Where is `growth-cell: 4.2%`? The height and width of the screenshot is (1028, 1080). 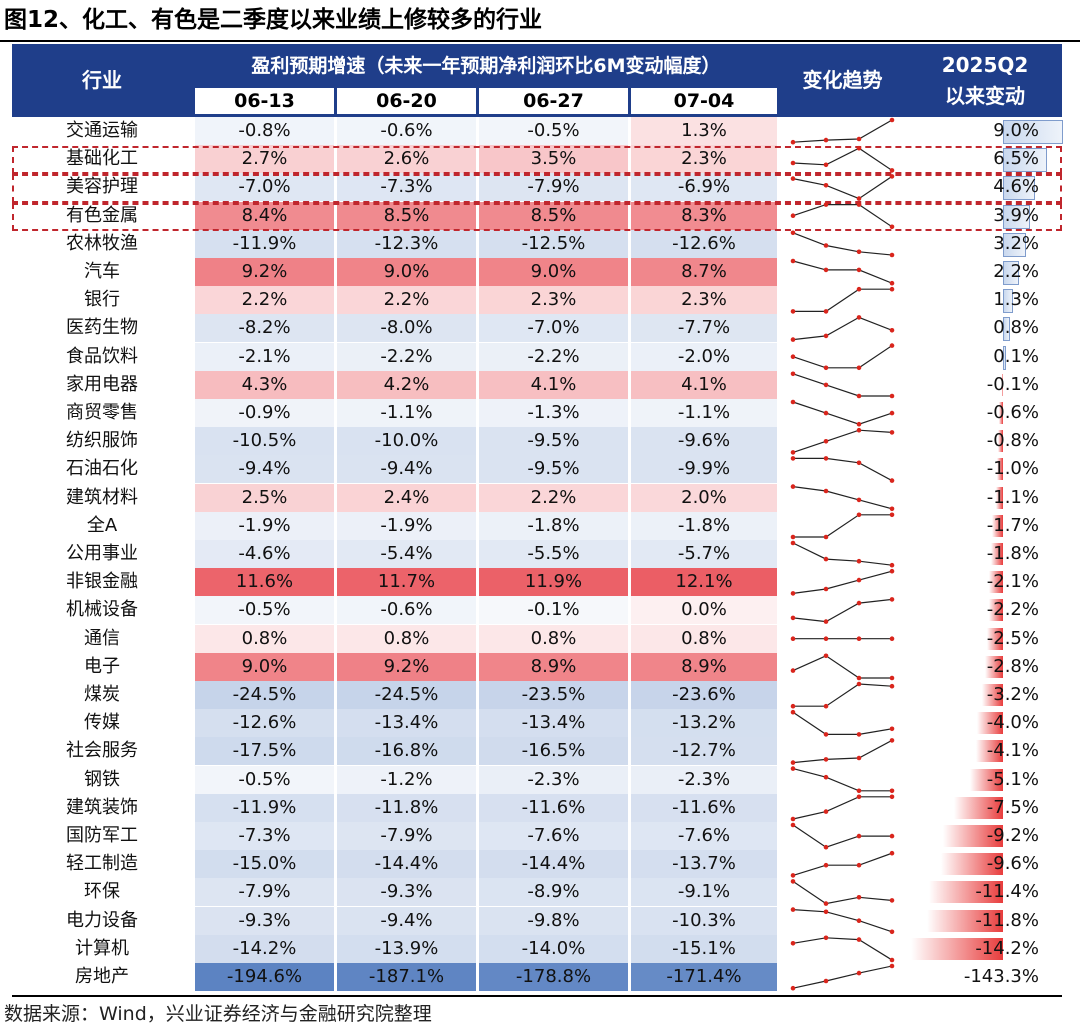 growth-cell: 4.2% is located at coordinates (406, 384).